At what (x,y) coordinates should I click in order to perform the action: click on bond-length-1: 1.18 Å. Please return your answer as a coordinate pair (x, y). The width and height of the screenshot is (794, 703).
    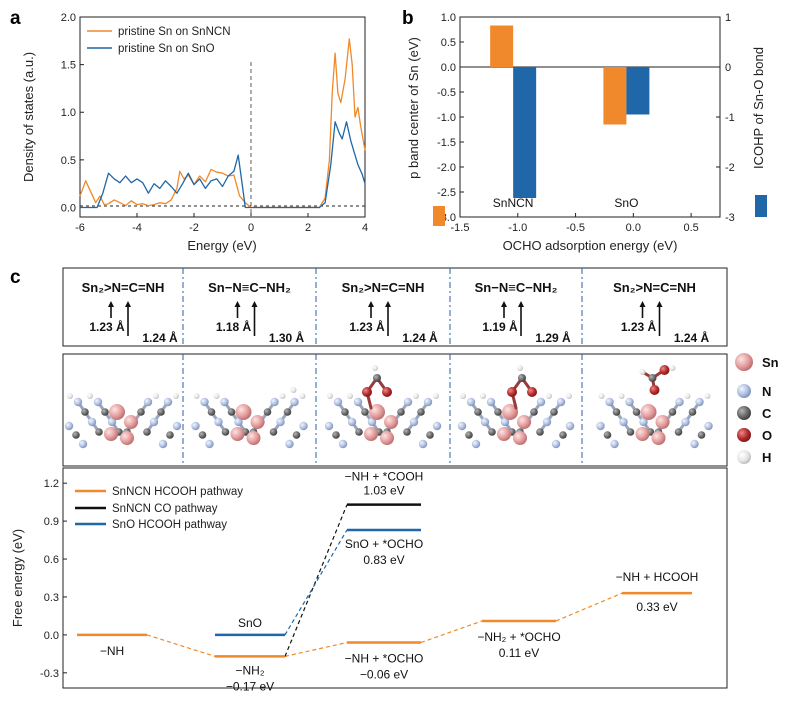
    Looking at the image, I should click on (234, 326).